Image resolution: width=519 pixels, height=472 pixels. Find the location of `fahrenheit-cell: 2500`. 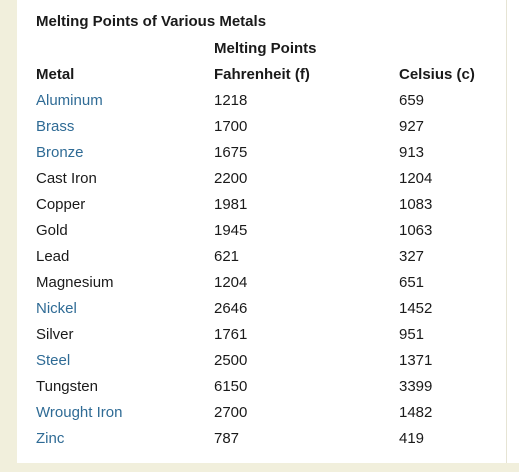

fahrenheit-cell: 2500 is located at coordinates (231, 360).